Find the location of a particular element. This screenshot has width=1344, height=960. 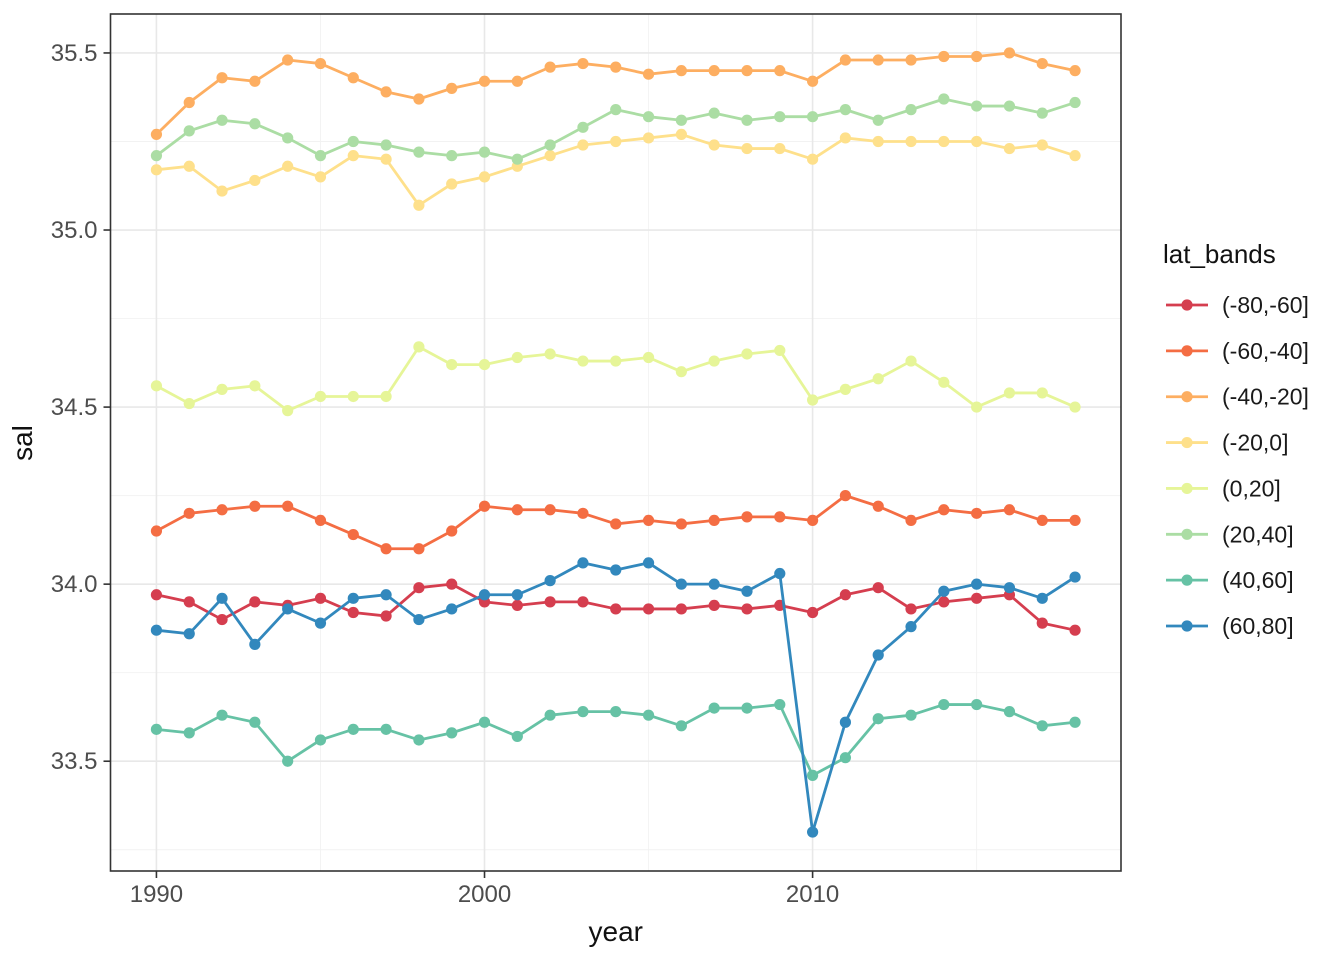

legend-entry-(-60,-40]: (-60,-40] is located at coordinates (1237, 351).